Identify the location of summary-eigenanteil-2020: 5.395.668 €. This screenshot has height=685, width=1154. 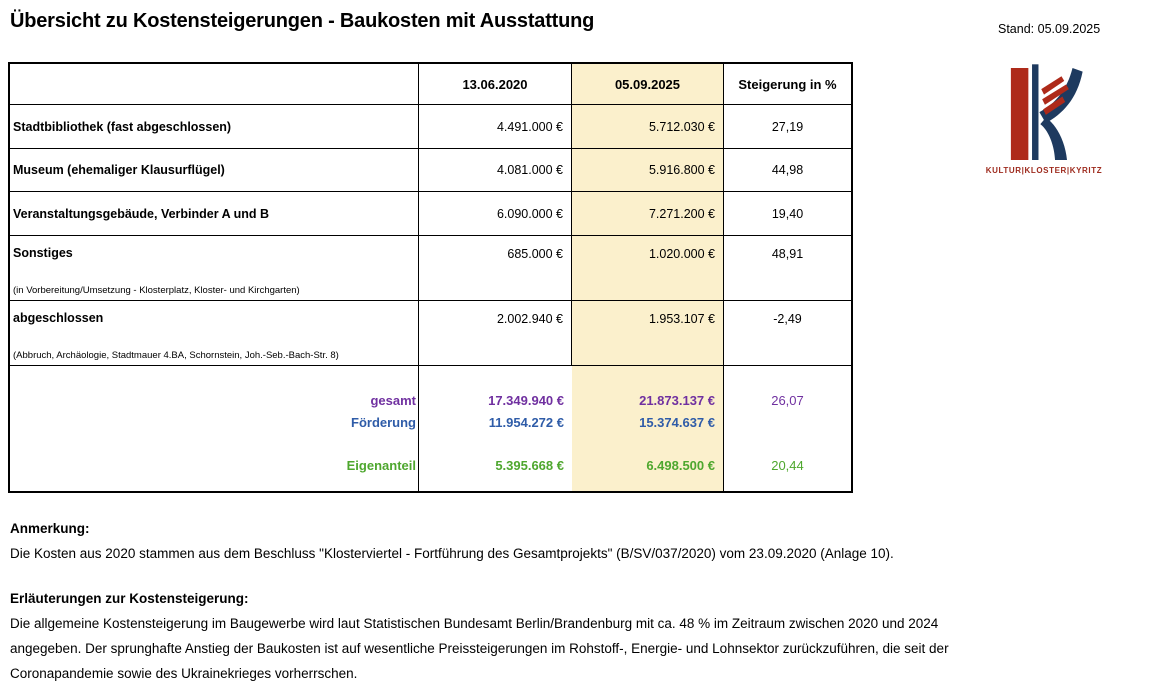
(529, 465).